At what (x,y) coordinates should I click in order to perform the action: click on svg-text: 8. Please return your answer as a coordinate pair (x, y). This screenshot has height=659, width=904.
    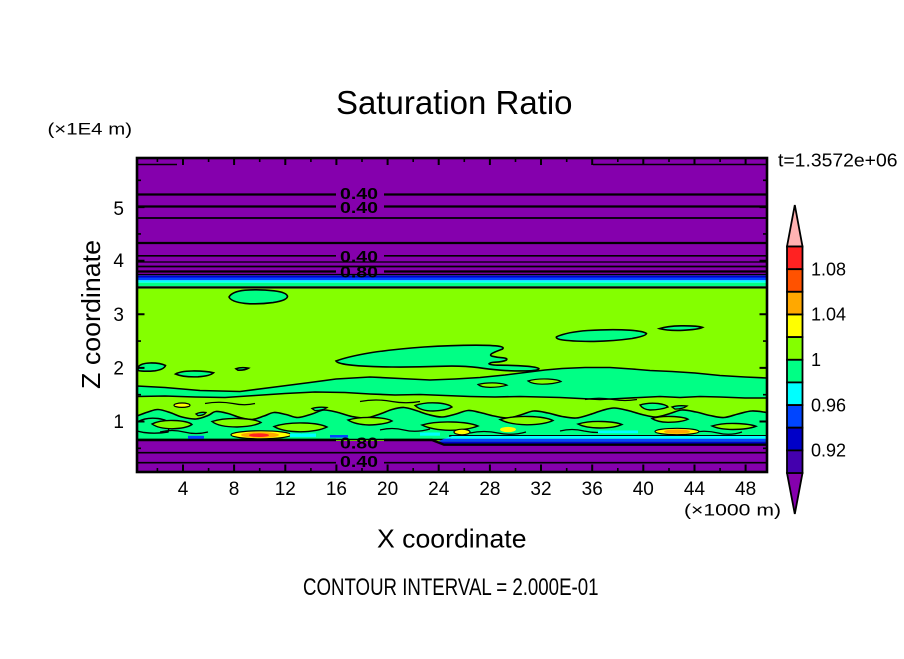
    Looking at the image, I should click on (234, 489).